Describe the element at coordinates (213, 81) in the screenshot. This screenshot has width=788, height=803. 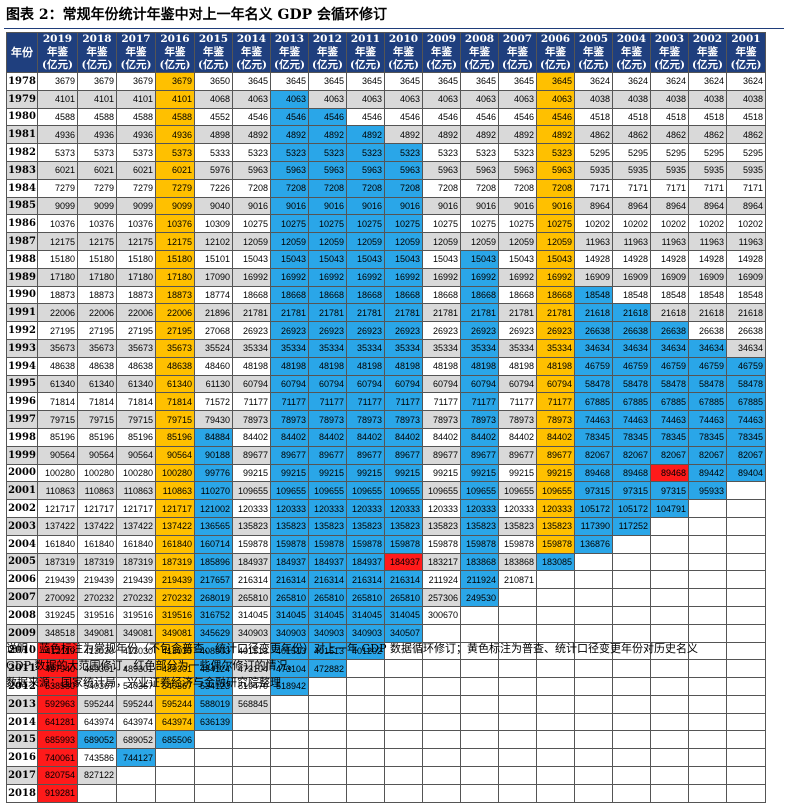
I see `gdp-value-cell: 3650` at that location.